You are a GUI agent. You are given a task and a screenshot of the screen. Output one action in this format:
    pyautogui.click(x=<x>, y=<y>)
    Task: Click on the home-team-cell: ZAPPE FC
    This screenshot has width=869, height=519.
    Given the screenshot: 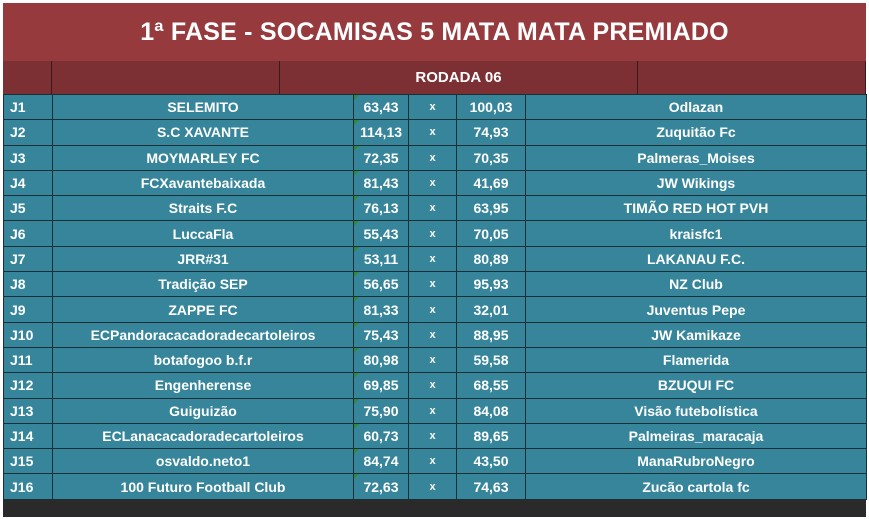 What is the action you would take?
    pyautogui.click(x=203, y=309)
    